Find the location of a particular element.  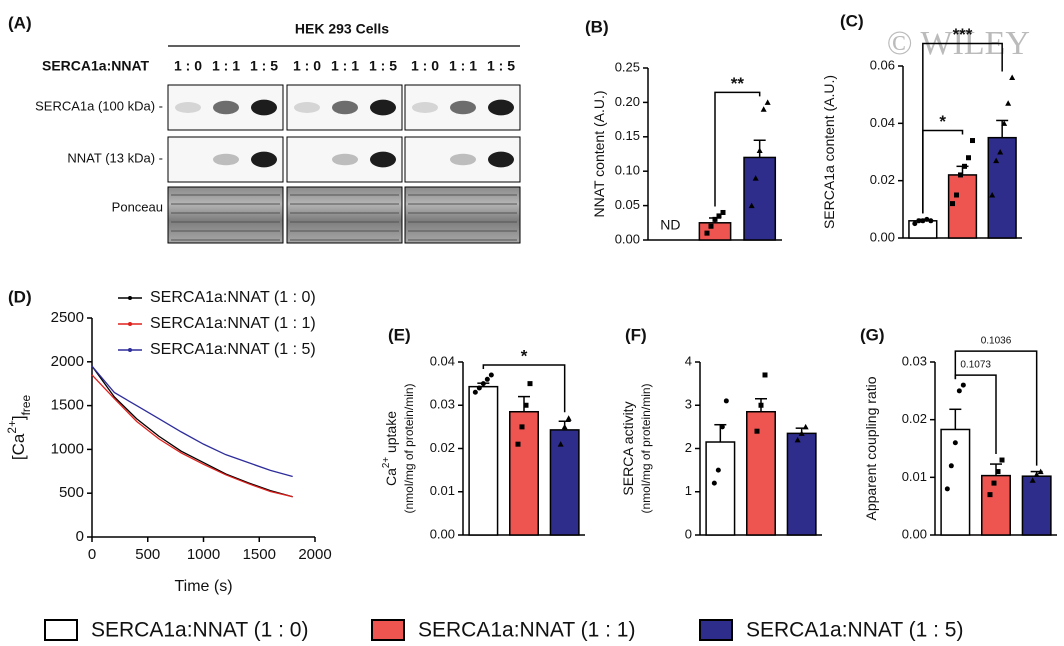

y-tick-label: 2500 is located at coordinates (67, 317).